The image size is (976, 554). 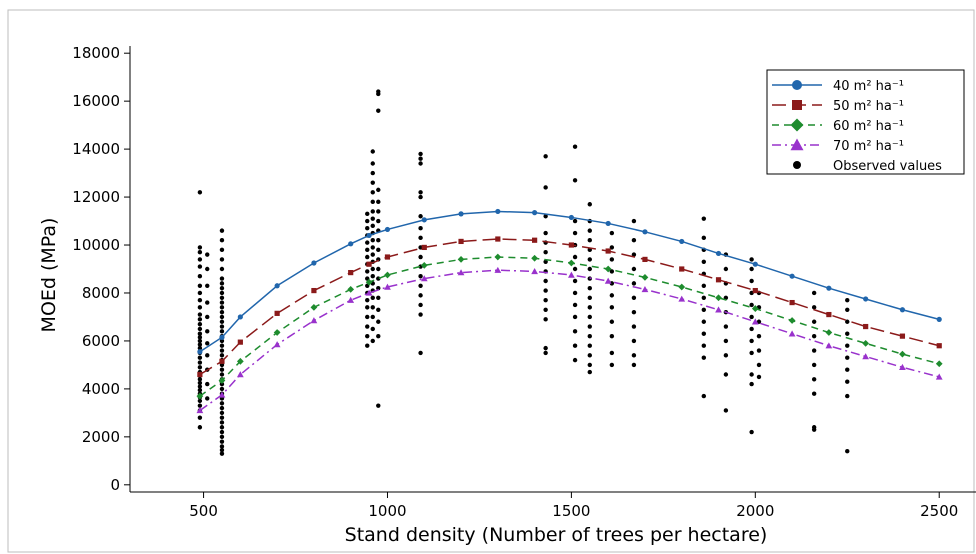 I want to click on legend-label-1: 40 m² ha⁻¹, so click(x=868, y=86).